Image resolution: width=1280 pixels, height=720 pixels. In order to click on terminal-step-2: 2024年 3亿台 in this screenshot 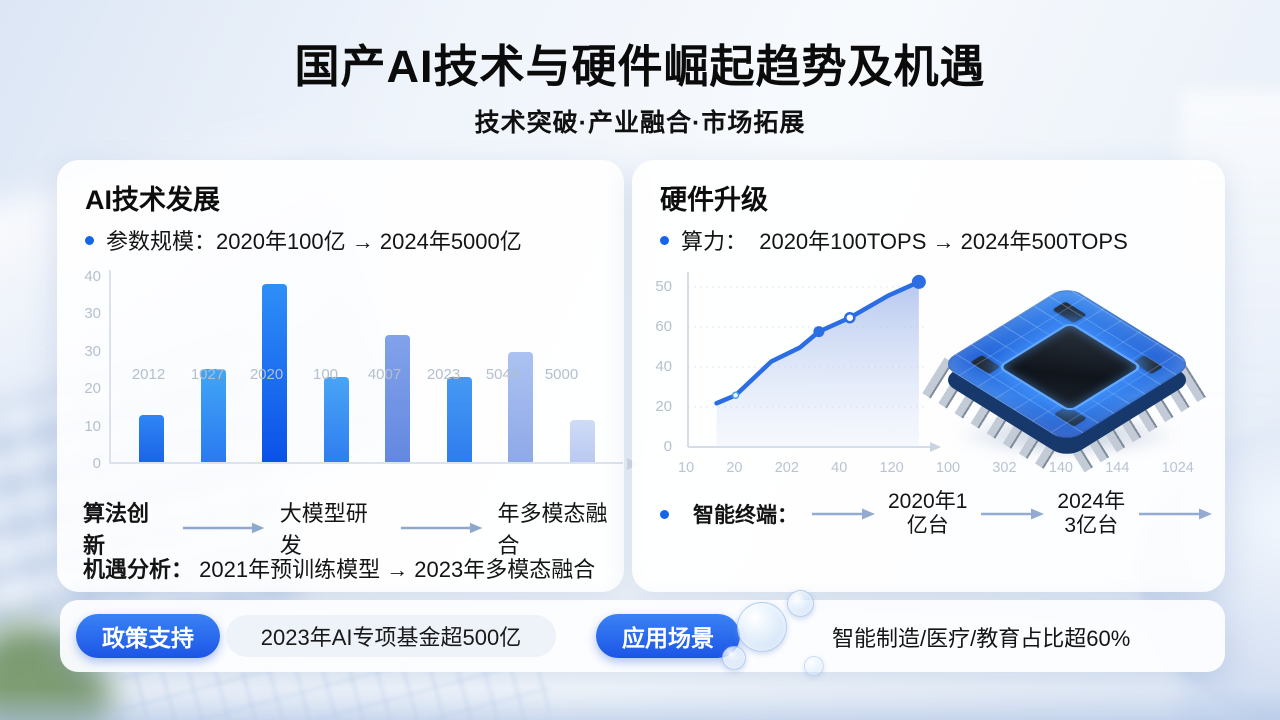, I will do `click(1091, 514)`.